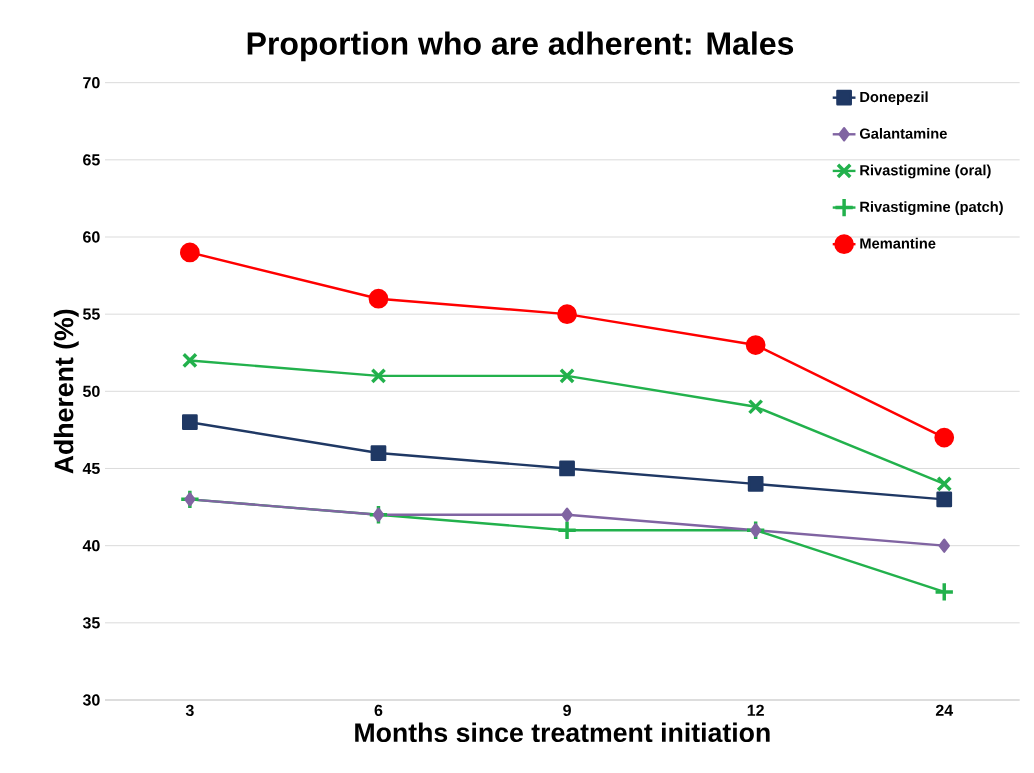 This screenshot has width=1034, height=773. I want to click on y-tick-label: 35, so click(91, 623).